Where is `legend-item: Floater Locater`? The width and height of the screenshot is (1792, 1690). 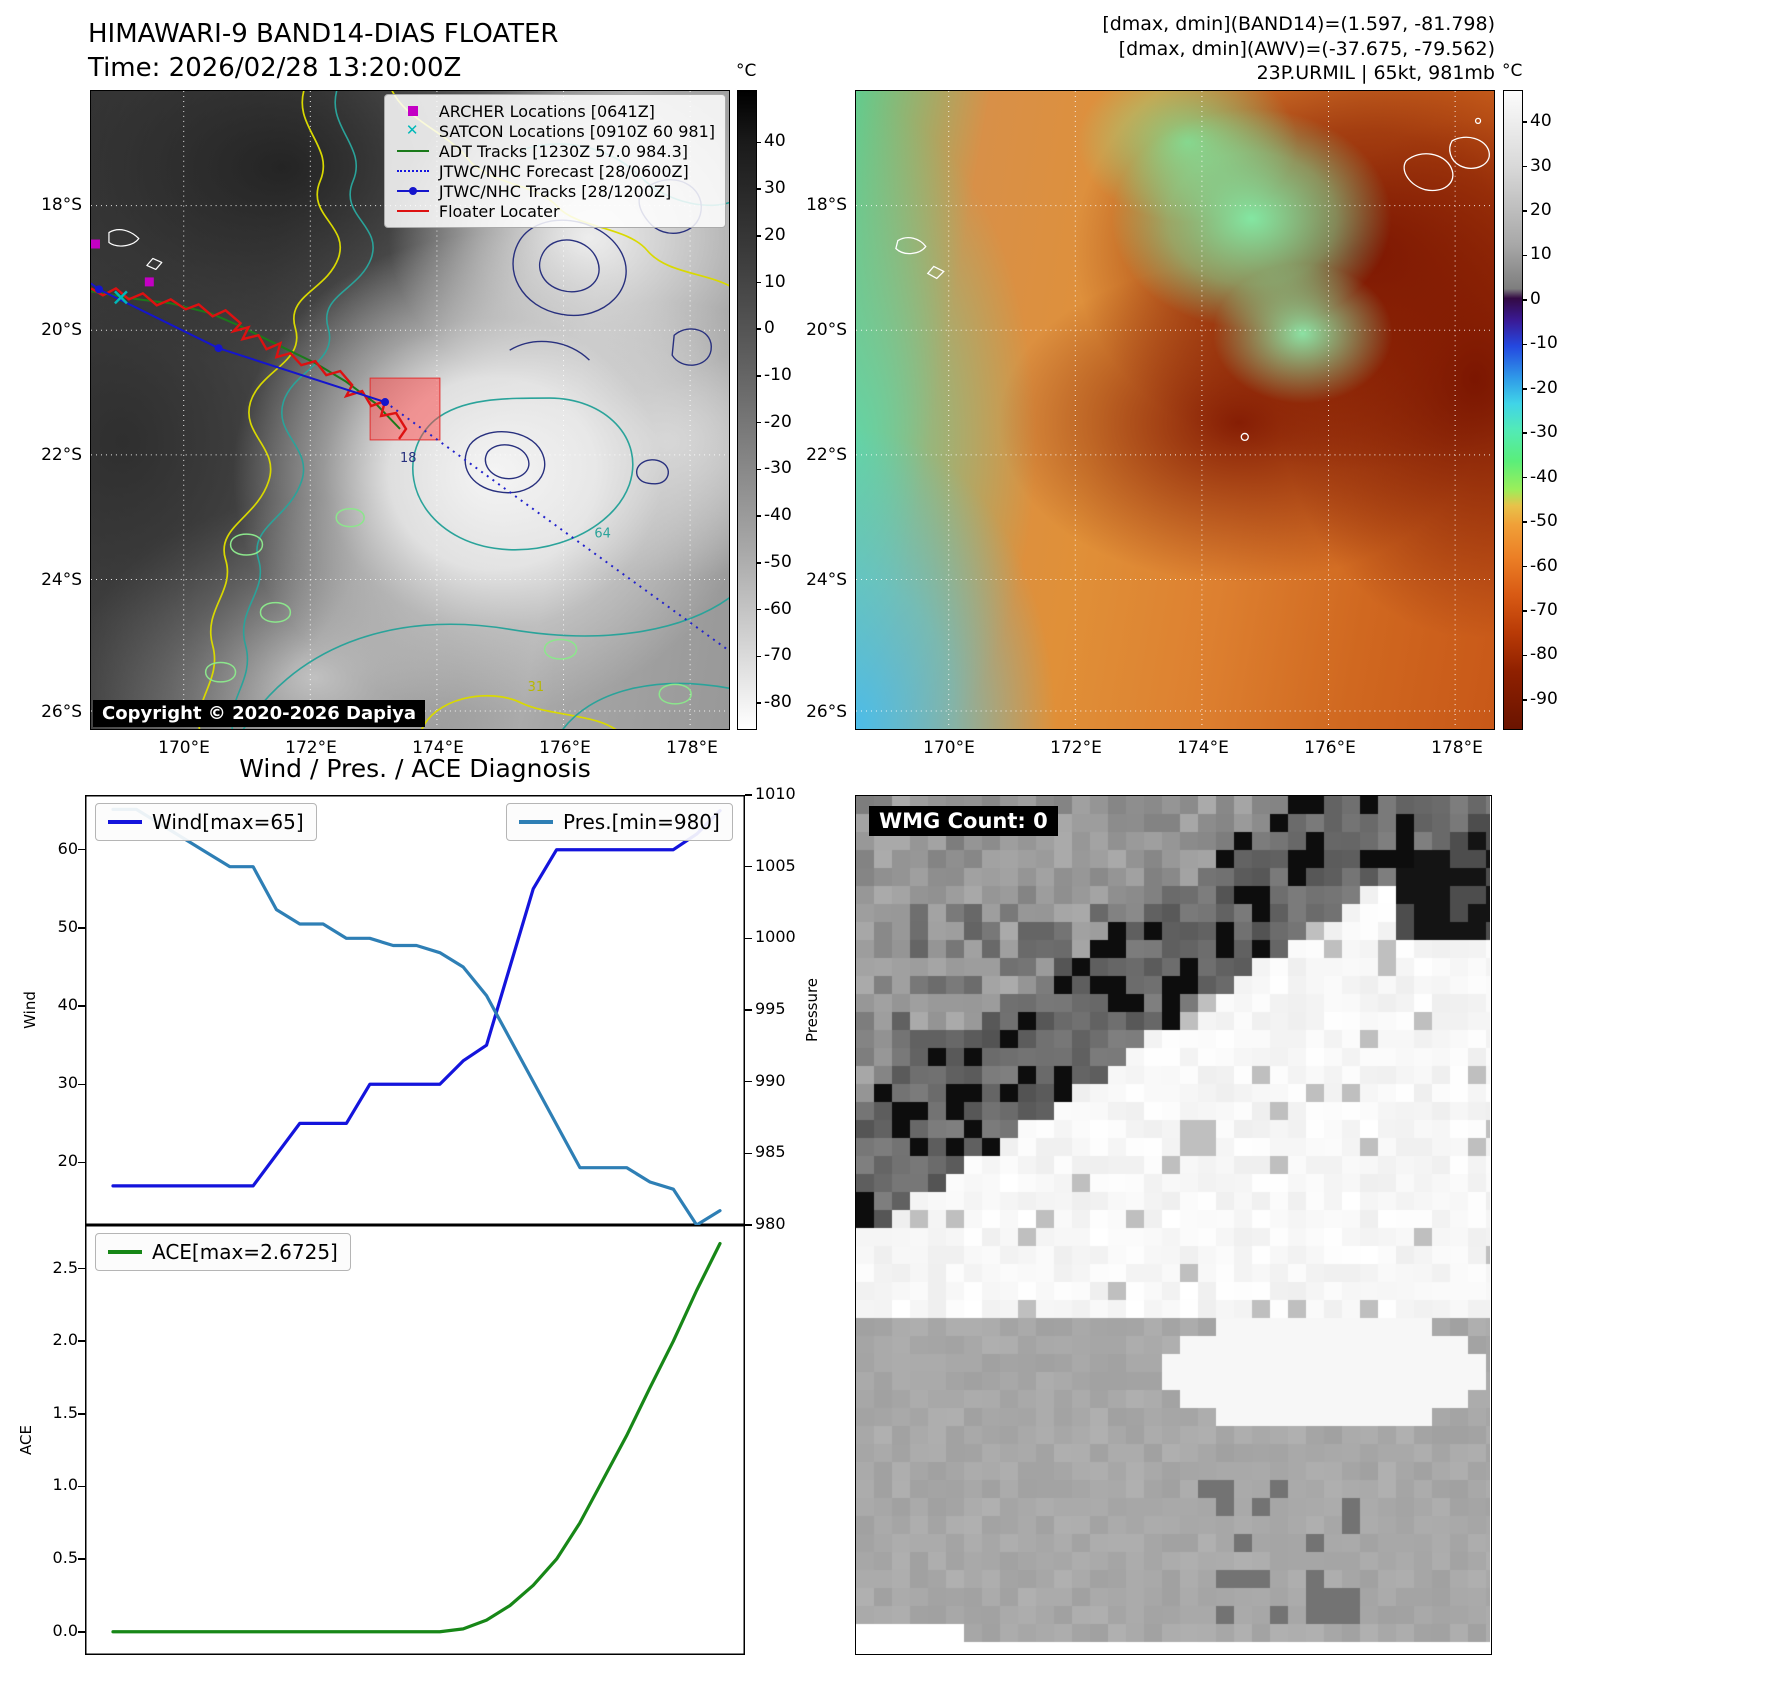 legend-item: Floater Locater is located at coordinates (555, 211).